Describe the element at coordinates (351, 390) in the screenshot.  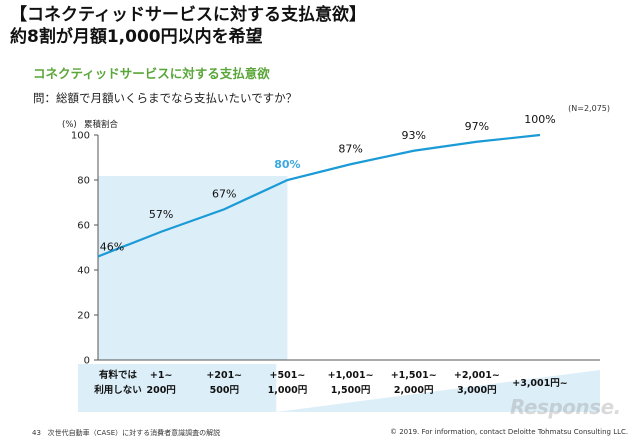
I see `category-label: 1,500円` at that location.